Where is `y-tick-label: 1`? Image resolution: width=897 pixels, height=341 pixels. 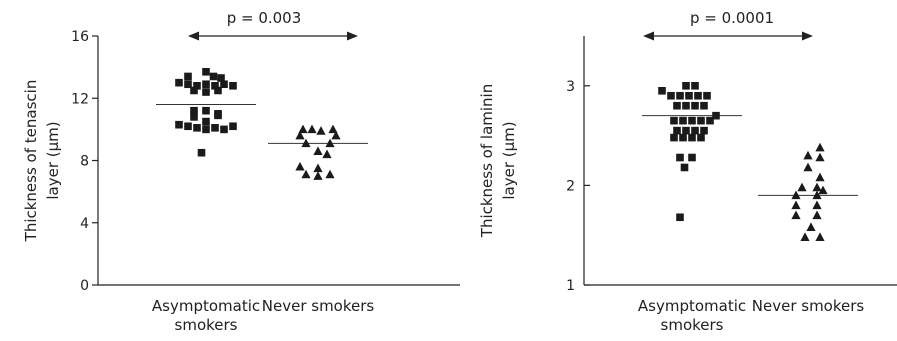 y-tick-label: 1 is located at coordinates (570, 286).